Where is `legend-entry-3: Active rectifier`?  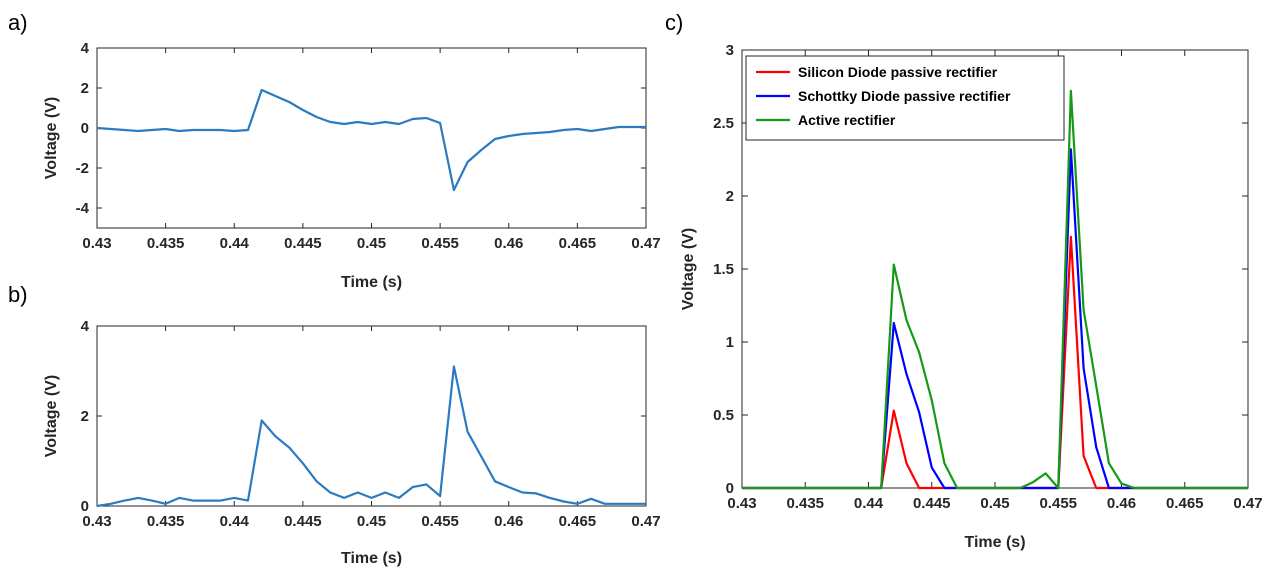 legend-entry-3: Active rectifier is located at coordinates (847, 120).